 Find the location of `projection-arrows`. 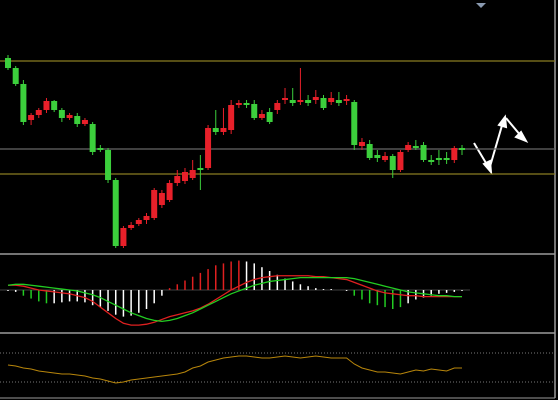

projection-arrows is located at coordinates (501, 144).